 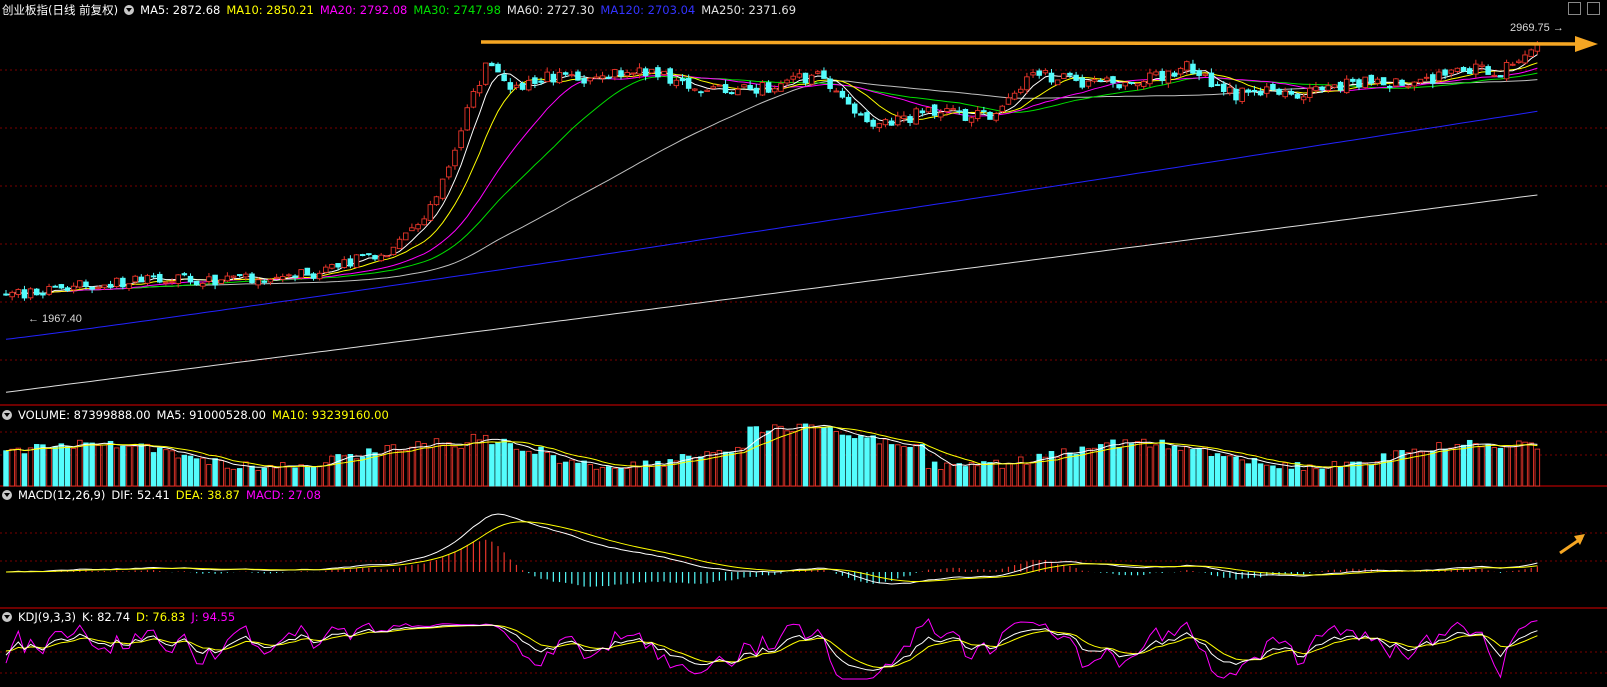 What do you see at coordinates (771, 646) in the screenshot?
I see `kdj-d-line` at bounding box center [771, 646].